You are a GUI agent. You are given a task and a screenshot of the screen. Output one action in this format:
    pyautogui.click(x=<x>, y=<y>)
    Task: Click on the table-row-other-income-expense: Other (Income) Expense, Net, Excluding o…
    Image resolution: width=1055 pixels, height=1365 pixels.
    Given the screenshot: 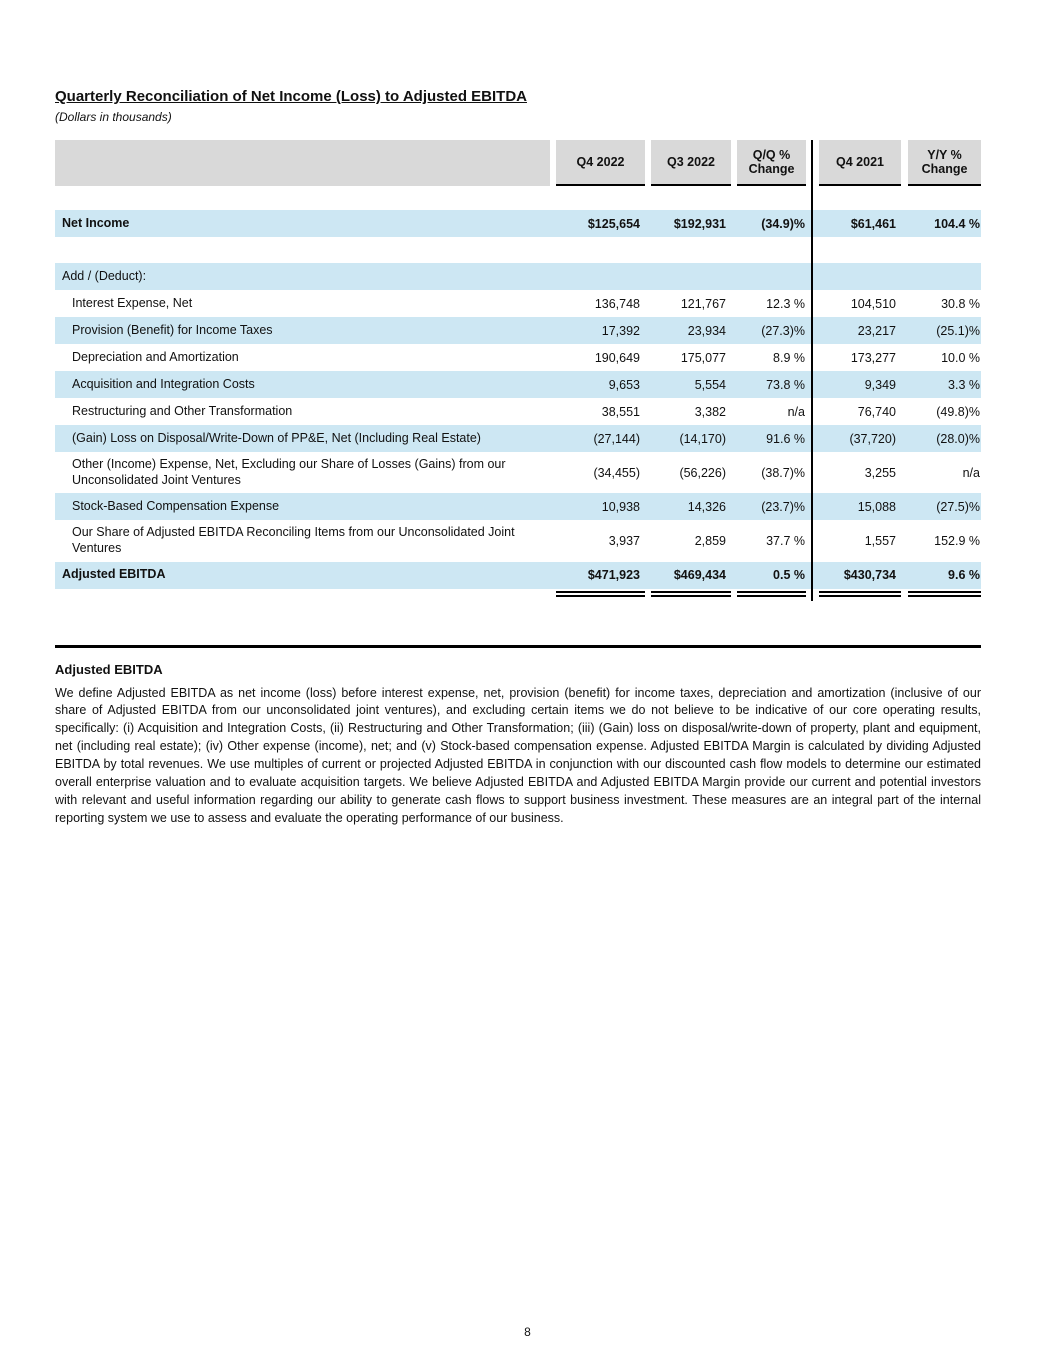 What is the action you would take?
    pyautogui.click(x=518, y=472)
    